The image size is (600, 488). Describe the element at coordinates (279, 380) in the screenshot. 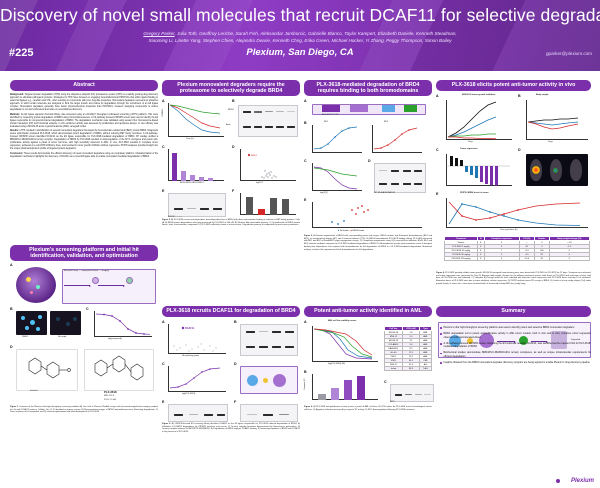

I see `ternary-dcaf11` at that location.